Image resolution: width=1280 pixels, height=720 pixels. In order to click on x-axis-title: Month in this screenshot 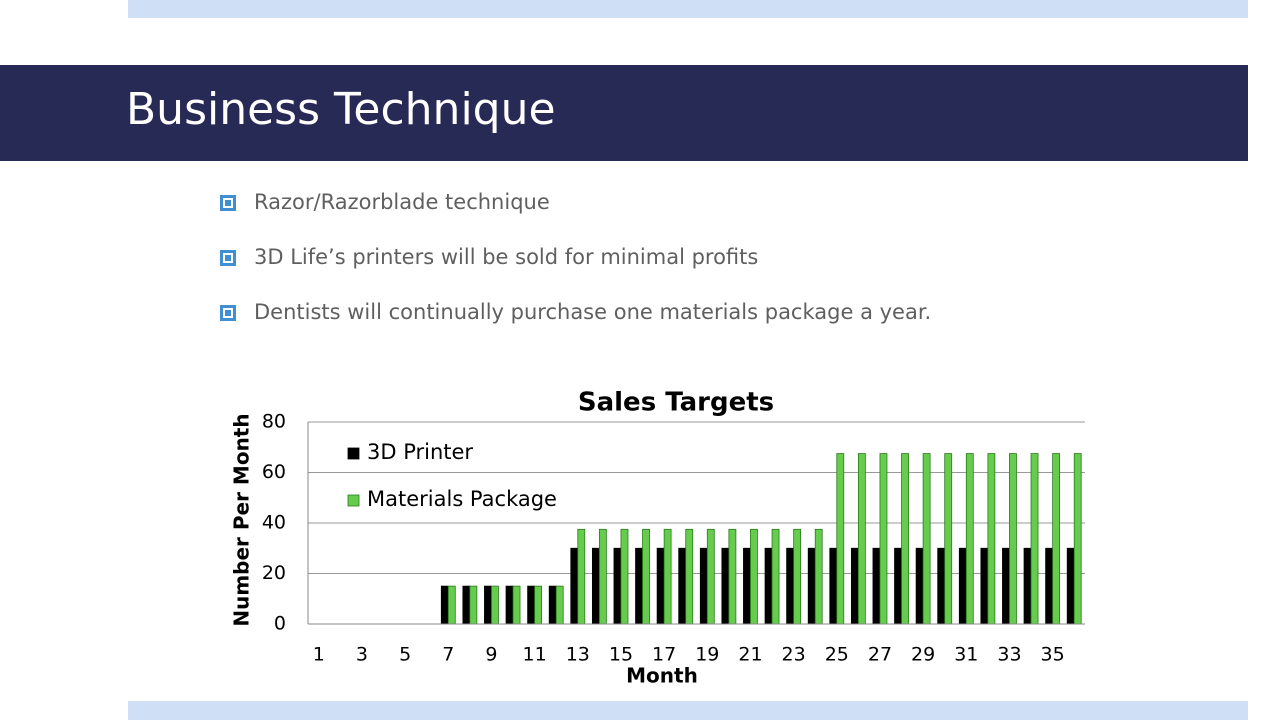, I will do `click(662, 676)`.